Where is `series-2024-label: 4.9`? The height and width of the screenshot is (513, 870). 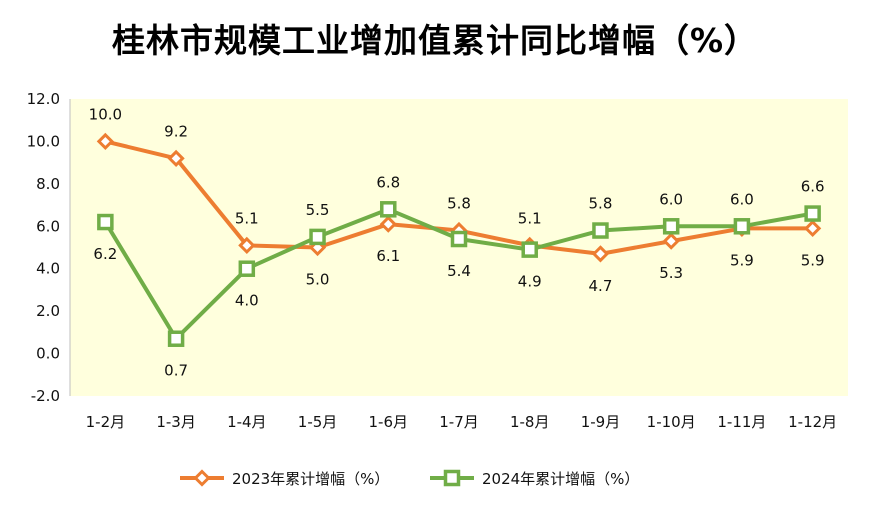 series-2024-label: 4.9 is located at coordinates (530, 282).